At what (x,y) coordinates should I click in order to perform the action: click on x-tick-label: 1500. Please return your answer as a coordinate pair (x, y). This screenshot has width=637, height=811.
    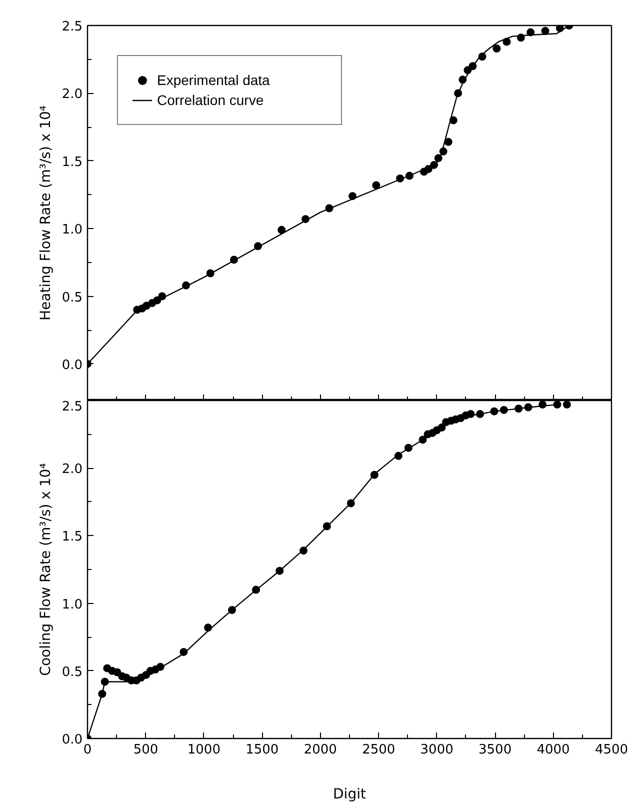
    Looking at the image, I should click on (262, 750).